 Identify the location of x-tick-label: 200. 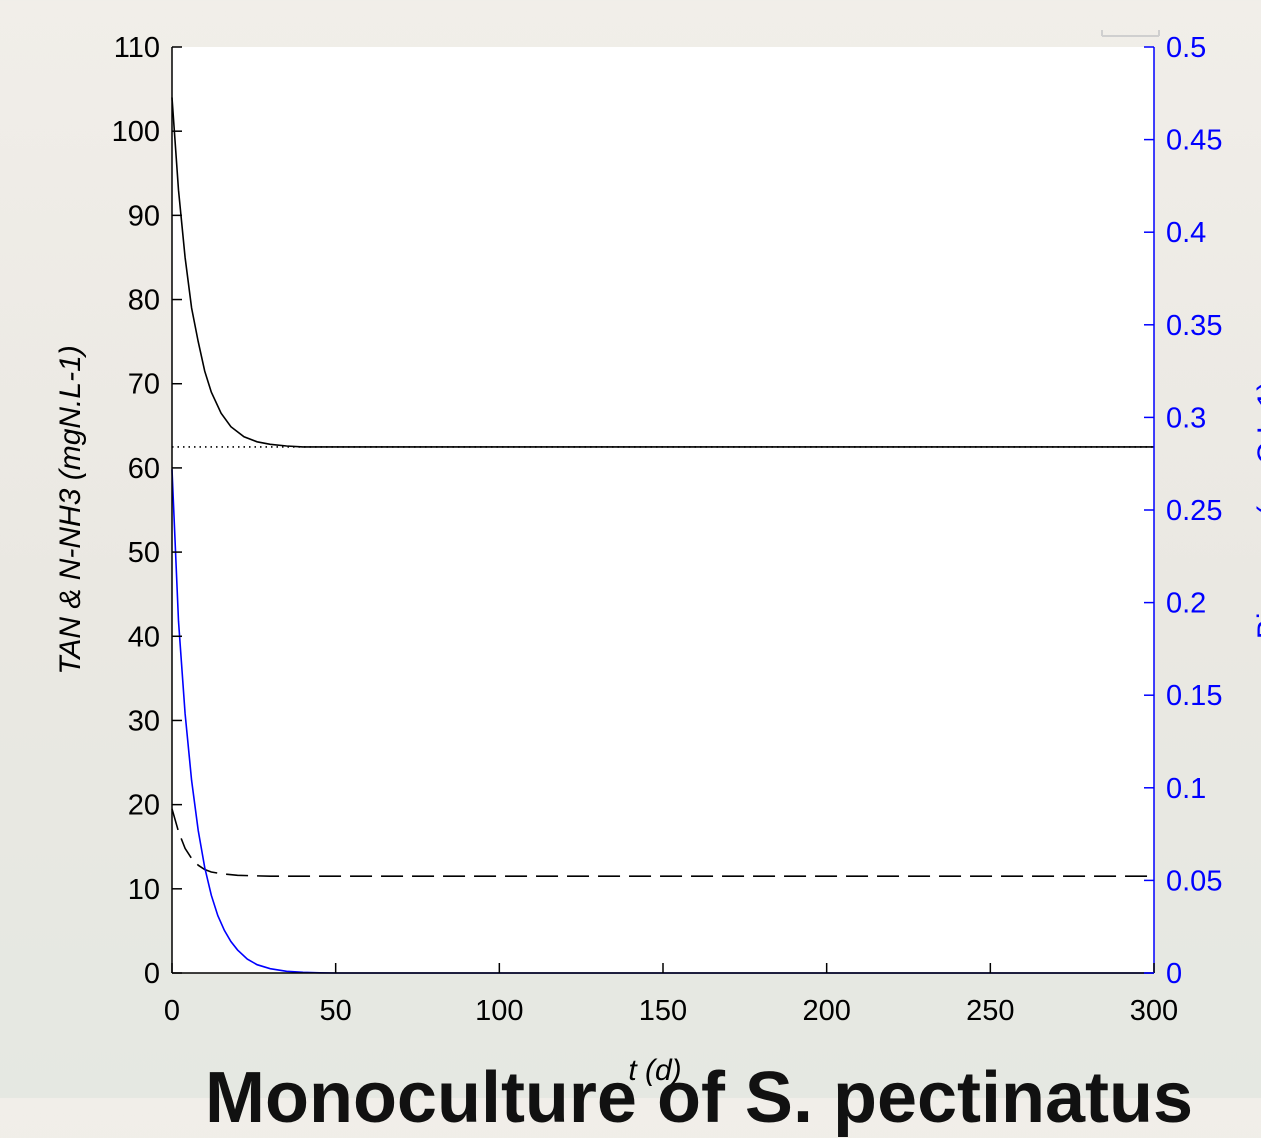
(826, 1011).